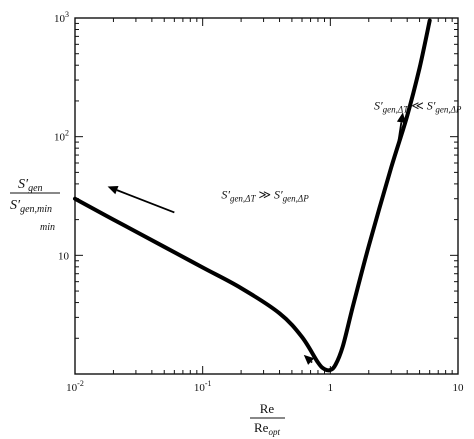  I want to click on annotations: S′gen,ΔT ≫ S′gen,ΔP S′gen,ΔT ≪ S′gen,ΔP, so click(341, 150).